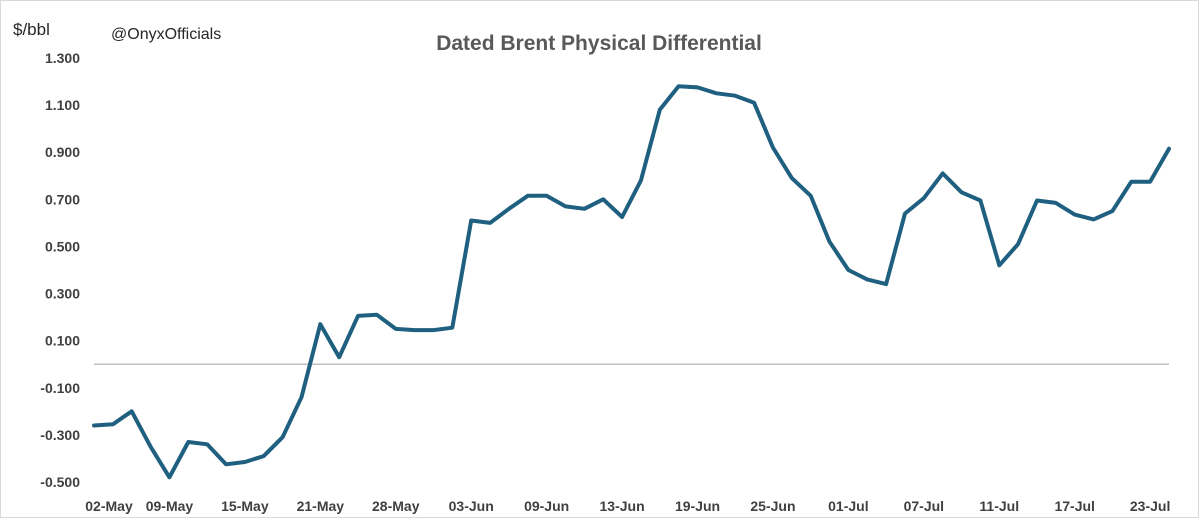  I want to click on y-axis-unit-label: $/bbl, so click(31, 29).